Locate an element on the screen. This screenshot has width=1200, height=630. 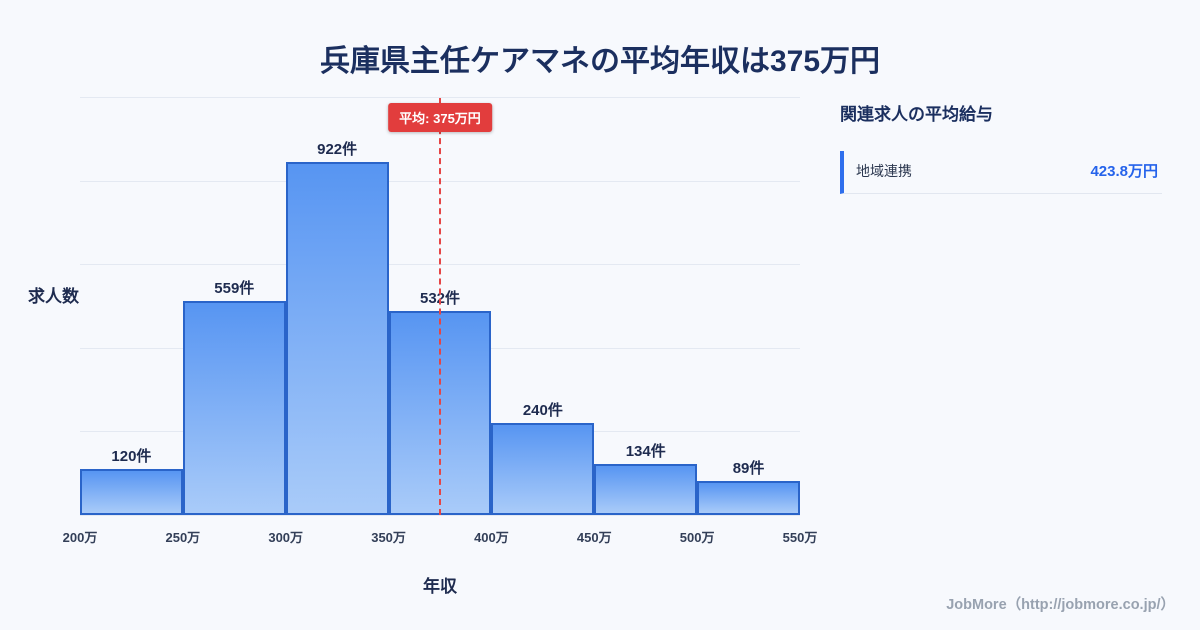
job-category-label: 地域連携 is located at coordinates (884, 170).